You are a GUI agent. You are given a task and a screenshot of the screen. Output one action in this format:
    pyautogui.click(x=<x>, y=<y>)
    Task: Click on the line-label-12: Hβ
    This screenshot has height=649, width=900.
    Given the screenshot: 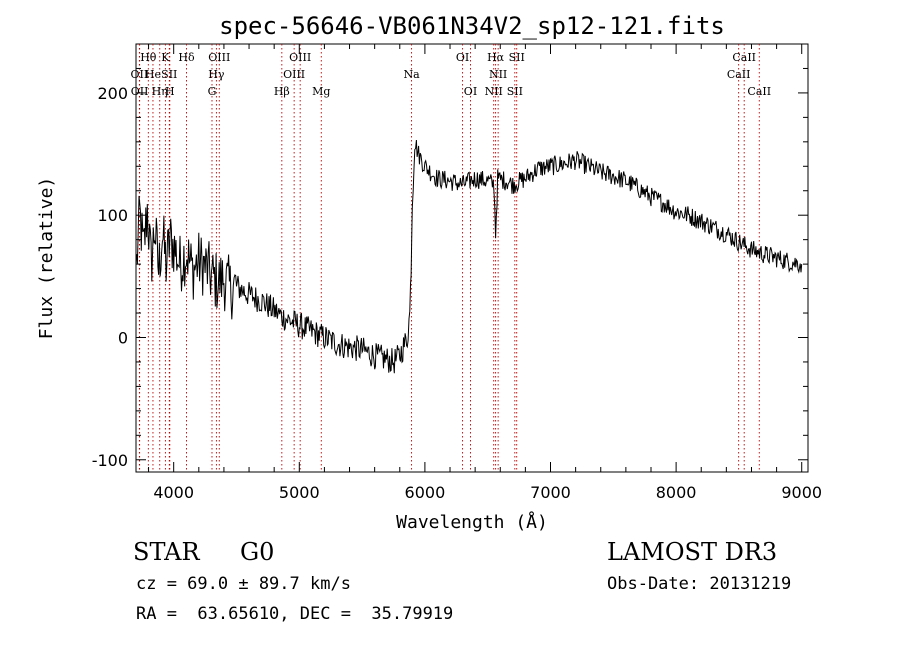 What is the action you would take?
    pyautogui.click(x=282, y=91)
    